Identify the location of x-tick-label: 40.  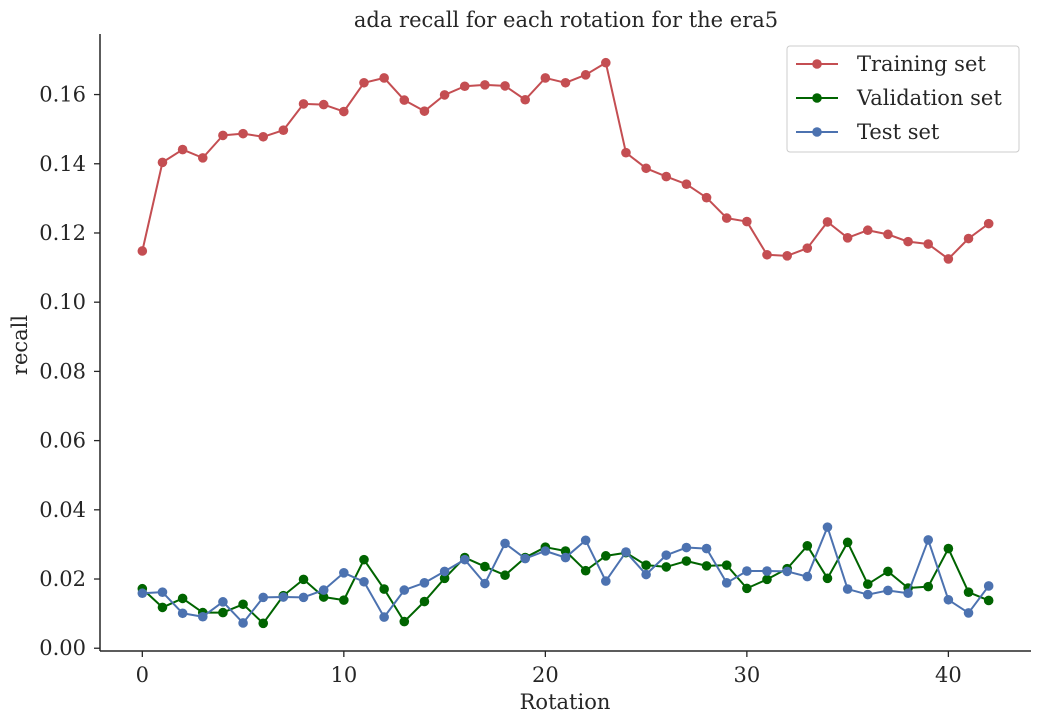
(948, 675).